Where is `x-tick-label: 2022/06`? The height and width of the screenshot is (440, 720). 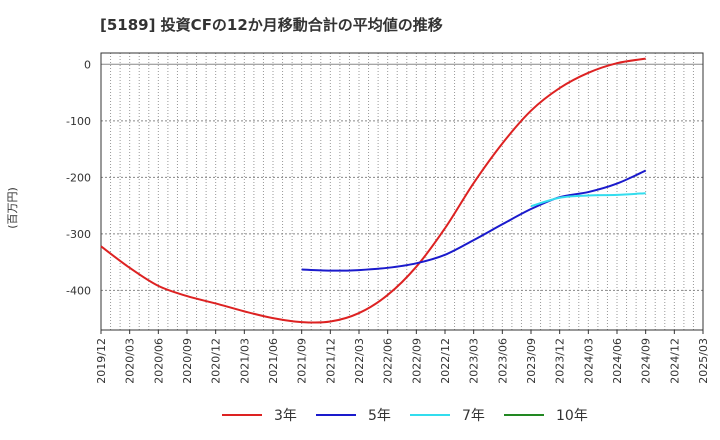
x-tick-label: 2022/06 is located at coordinates (388, 361).